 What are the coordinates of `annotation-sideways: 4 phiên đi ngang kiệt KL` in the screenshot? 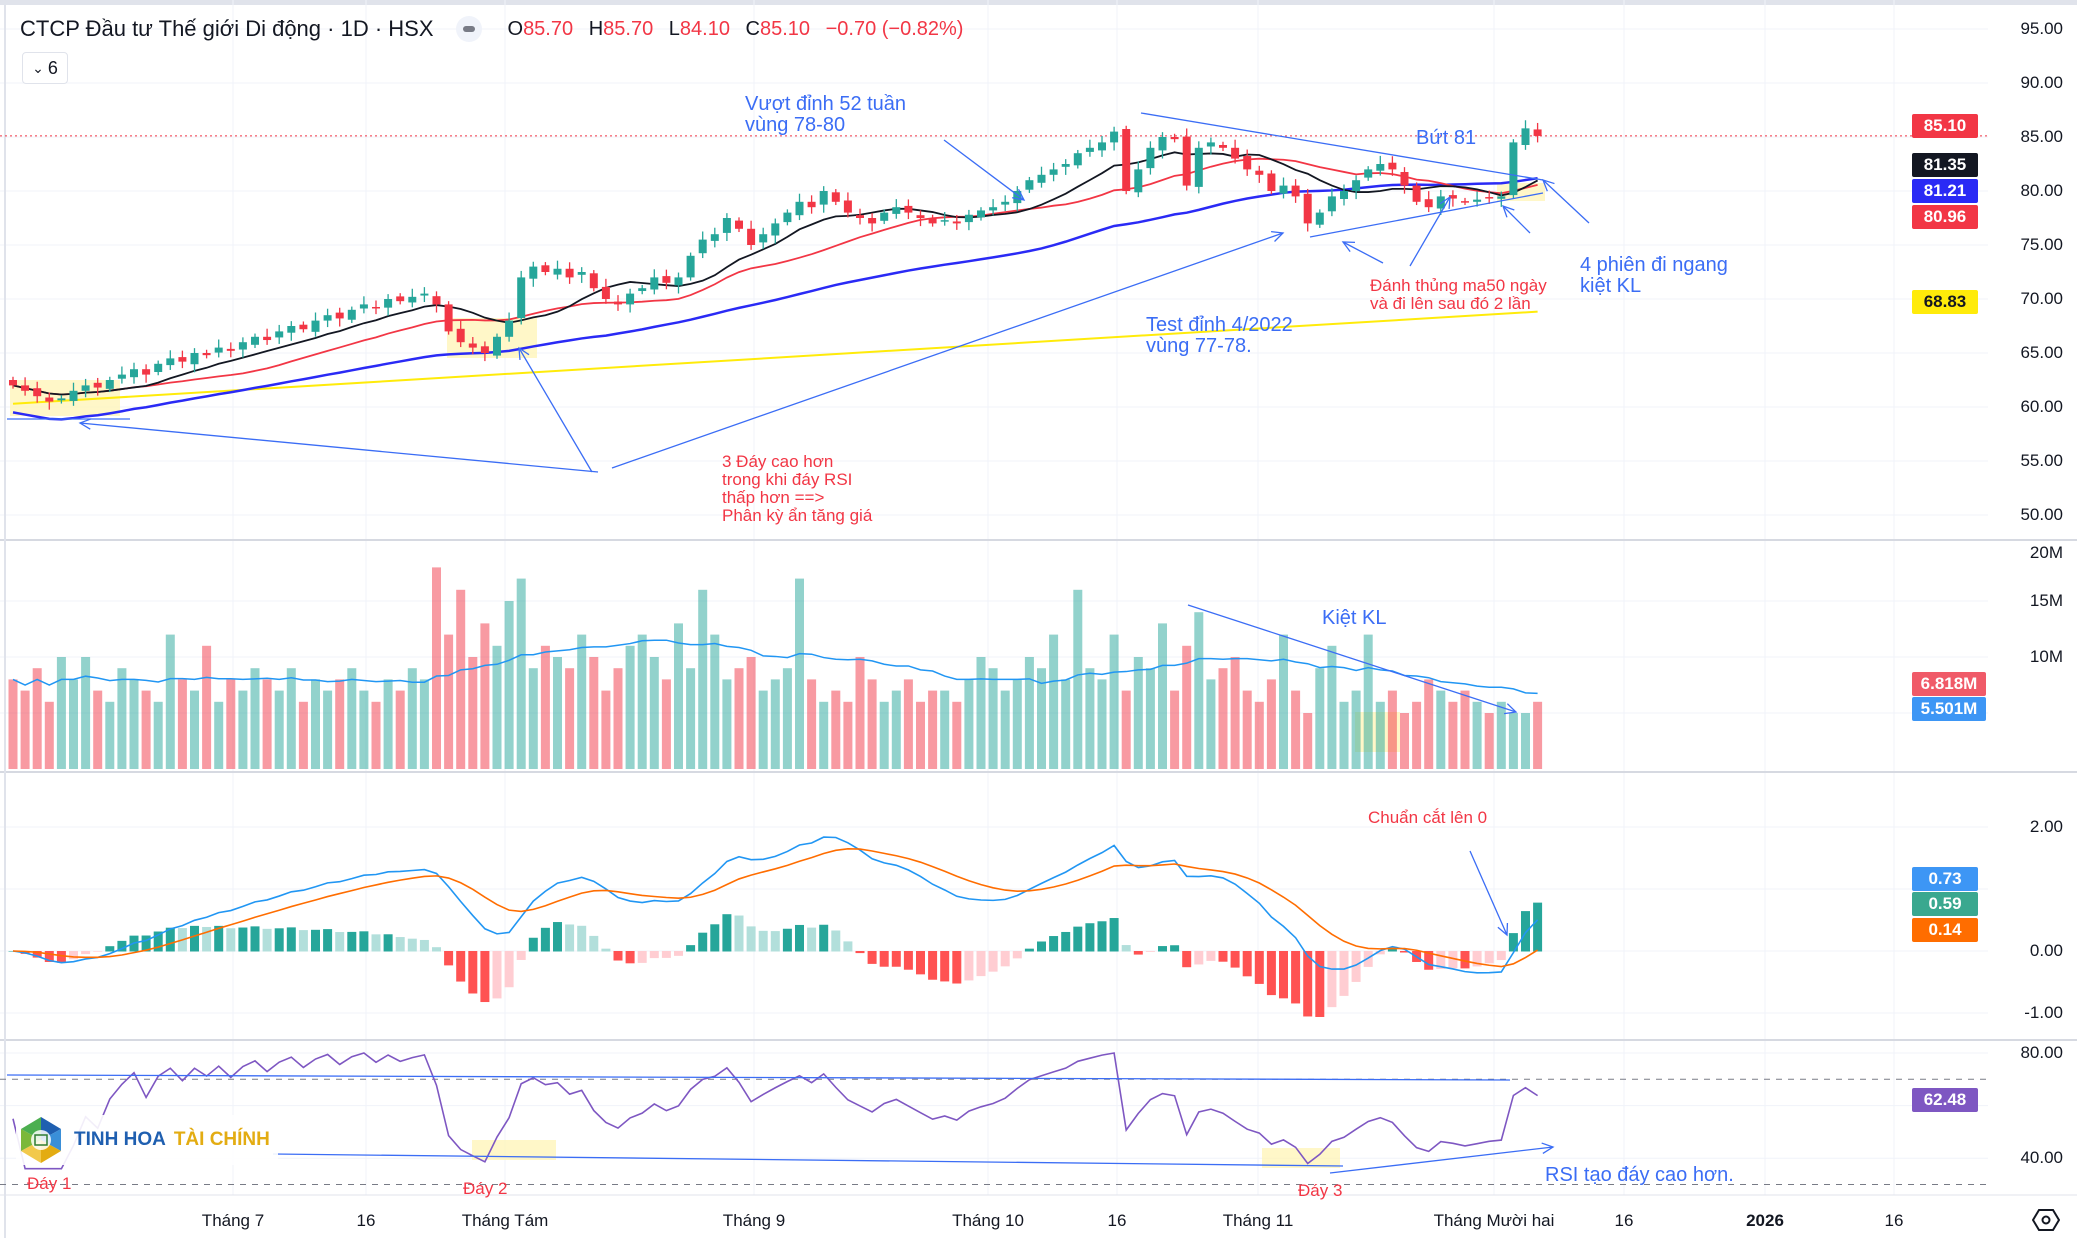 It's located at (1654, 275).